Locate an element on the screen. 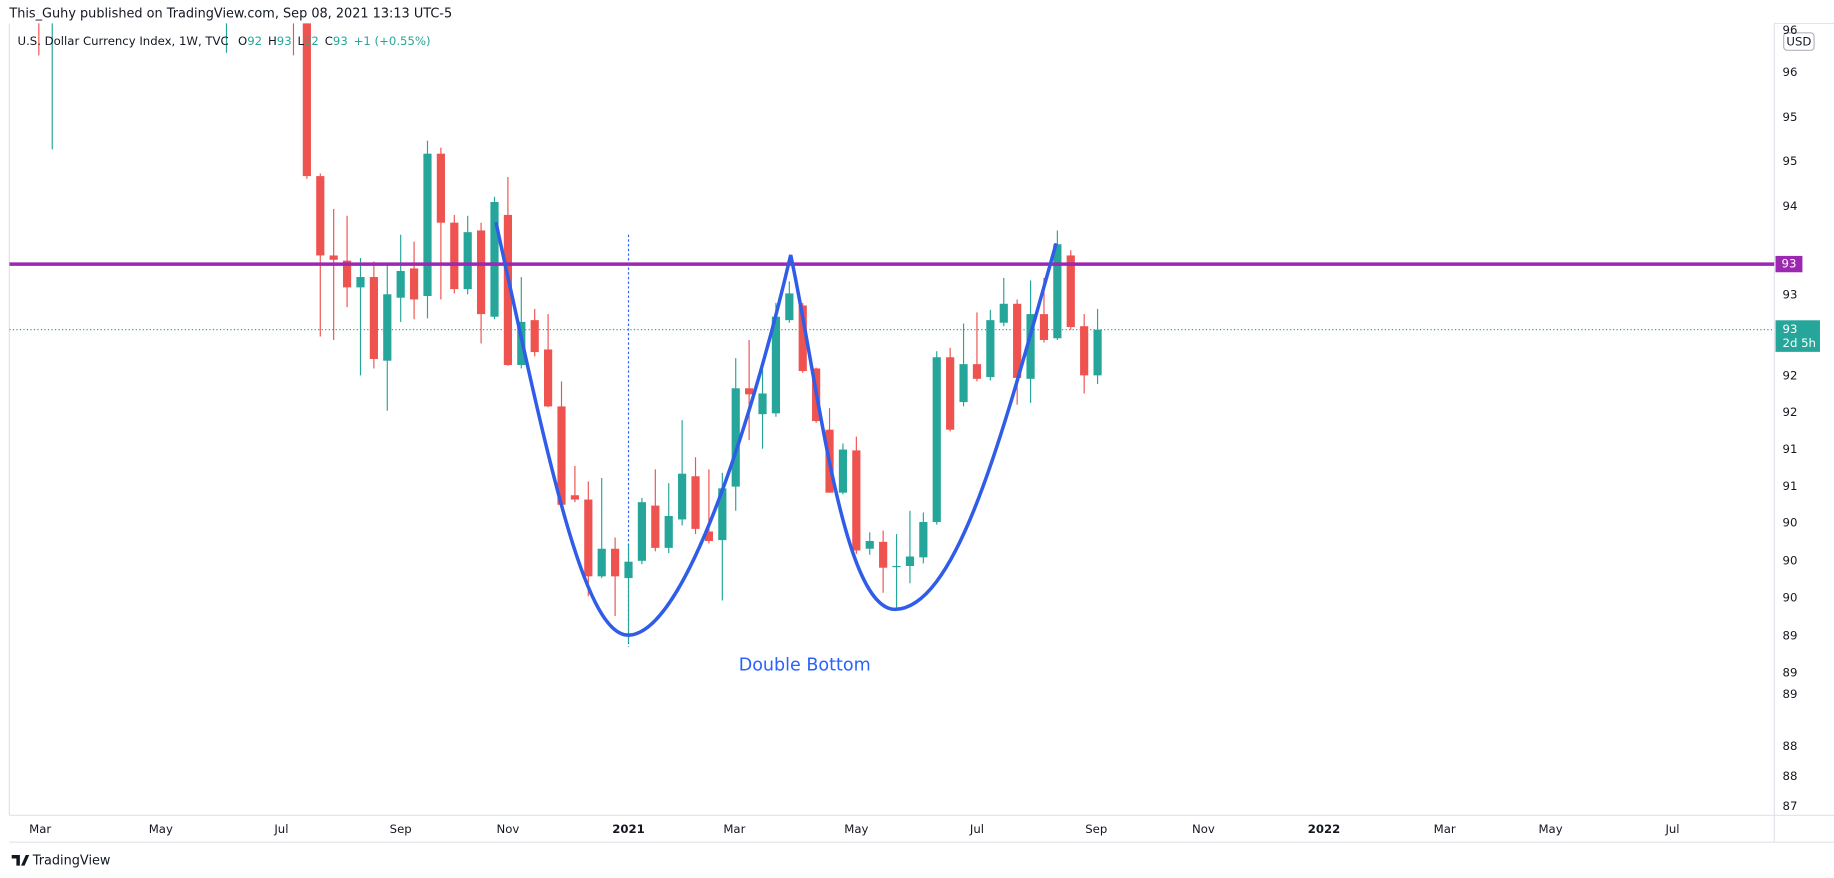 This screenshot has width=1834, height=878. legend-key: C is located at coordinates (329, 40).